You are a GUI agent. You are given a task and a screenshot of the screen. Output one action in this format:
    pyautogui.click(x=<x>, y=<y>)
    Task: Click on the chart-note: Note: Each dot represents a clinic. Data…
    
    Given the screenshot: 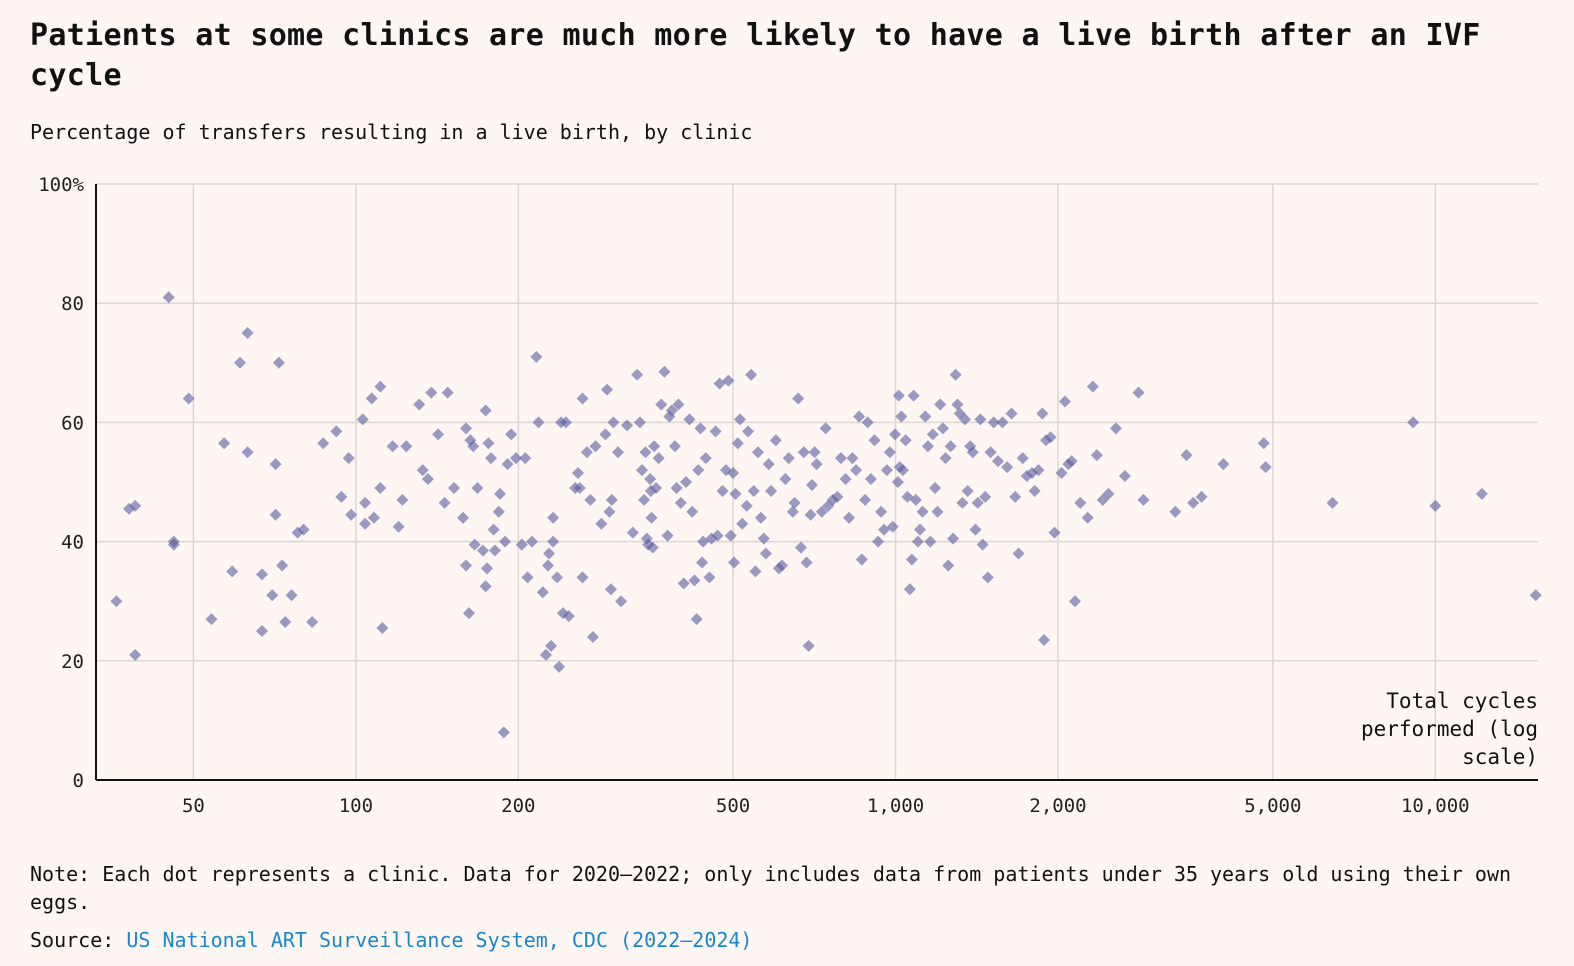 What is the action you would take?
    pyautogui.click(x=771, y=888)
    